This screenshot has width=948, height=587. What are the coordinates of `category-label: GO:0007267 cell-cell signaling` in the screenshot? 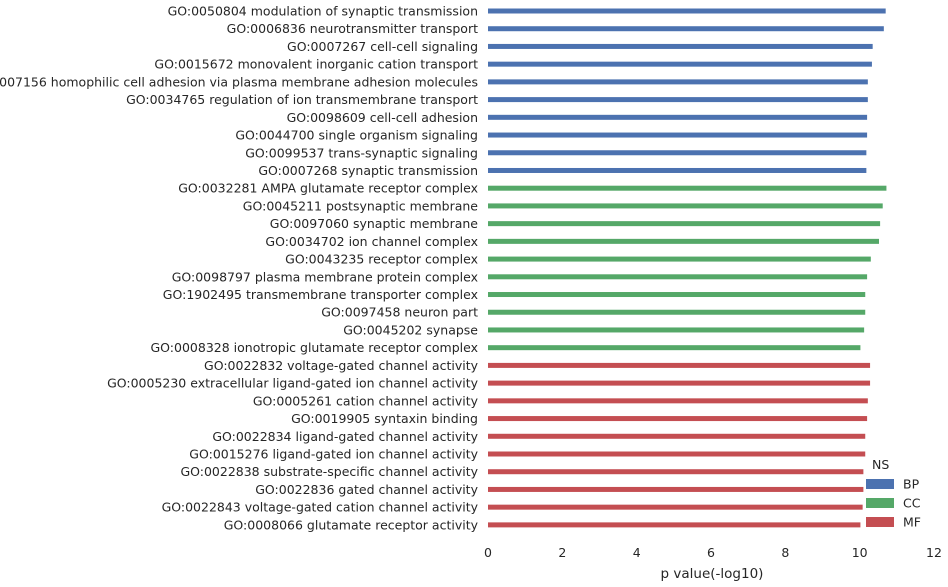 It's located at (382, 46).